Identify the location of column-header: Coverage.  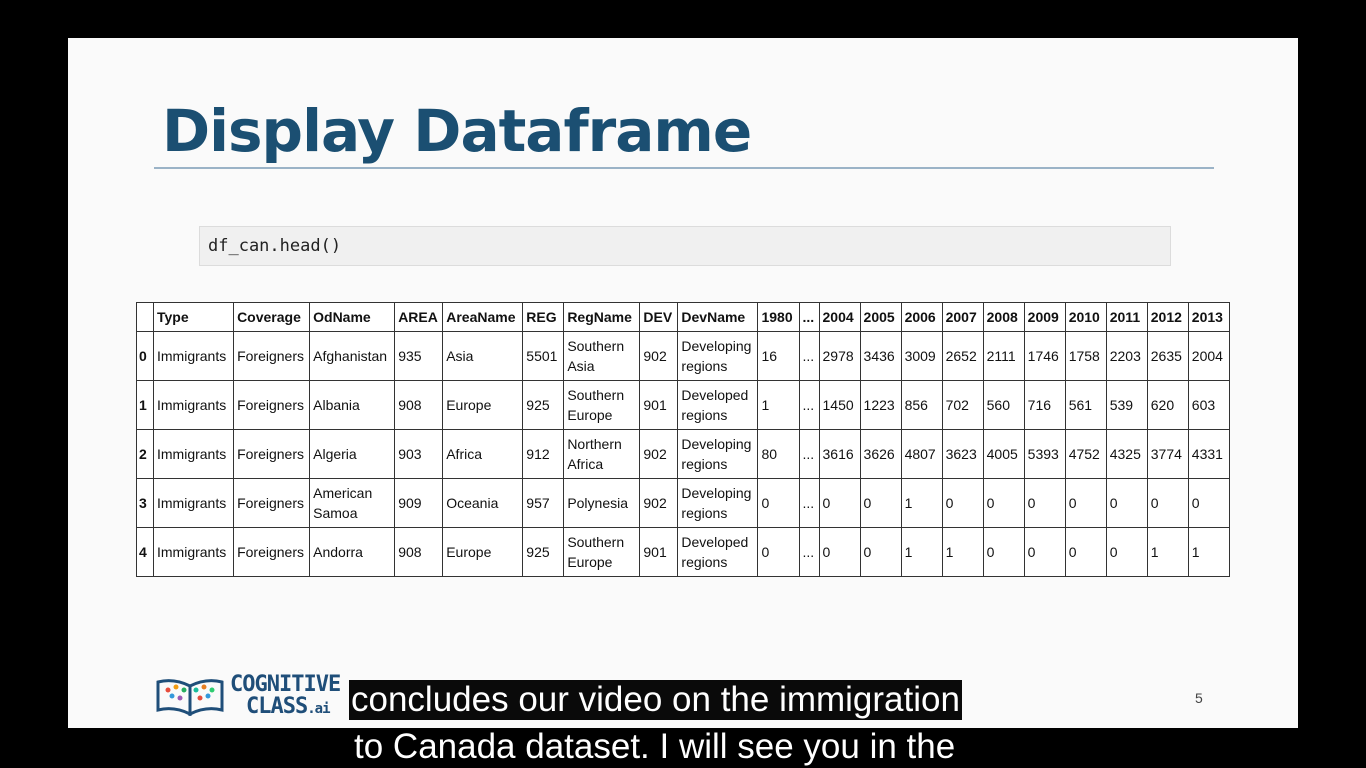
(272, 317).